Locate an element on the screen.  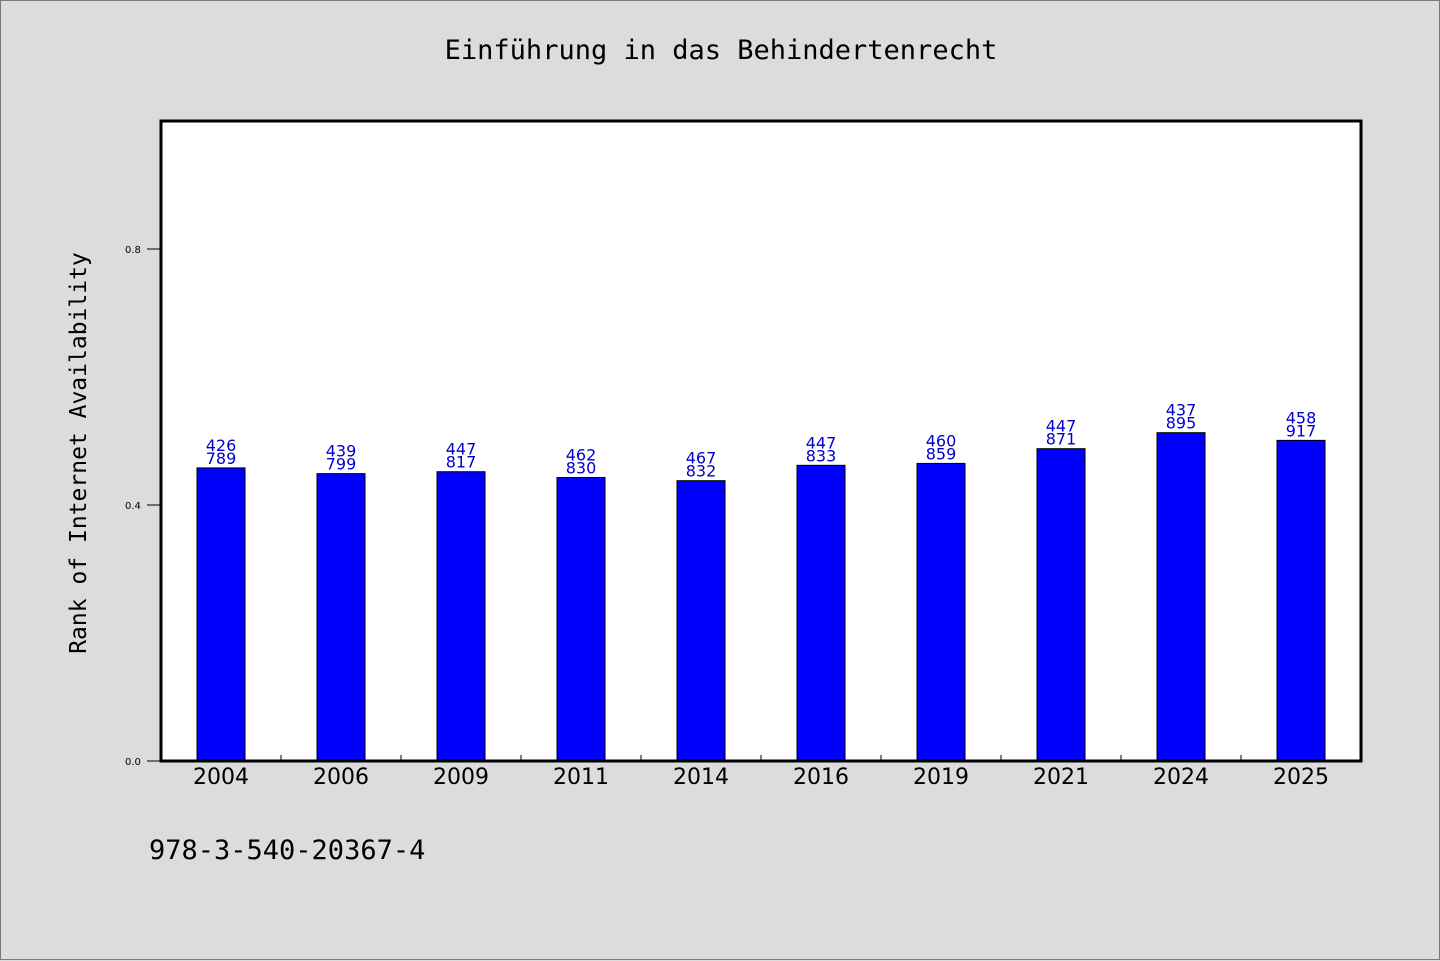
bar-value-label: 830 is located at coordinates (581, 467).